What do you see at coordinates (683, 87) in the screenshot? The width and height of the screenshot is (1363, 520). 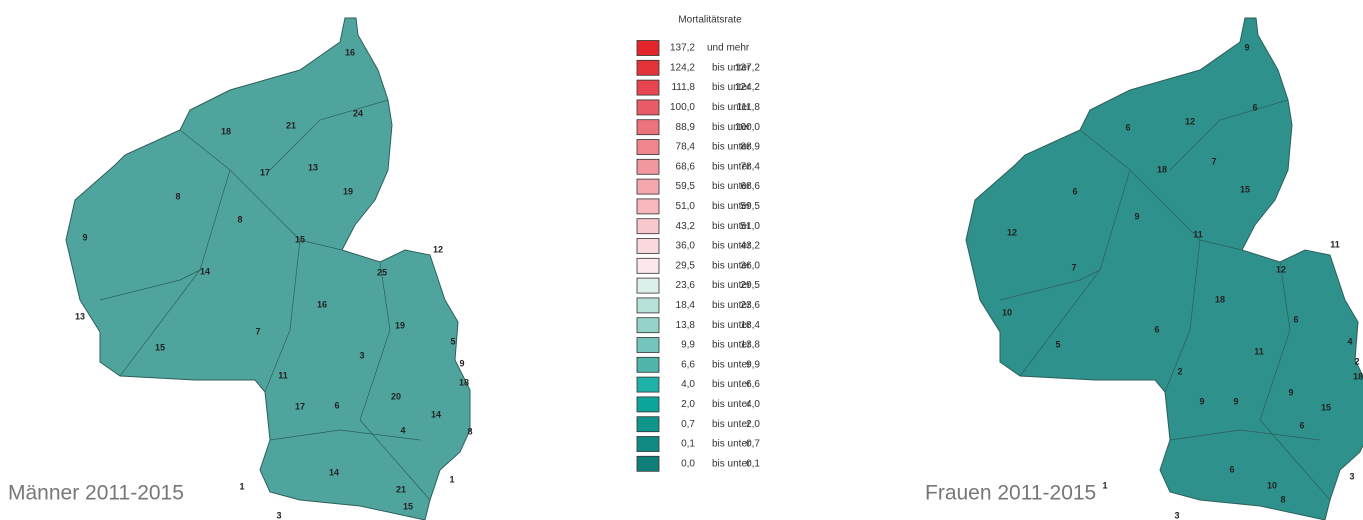 I see `legend-from: 111,8` at bounding box center [683, 87].